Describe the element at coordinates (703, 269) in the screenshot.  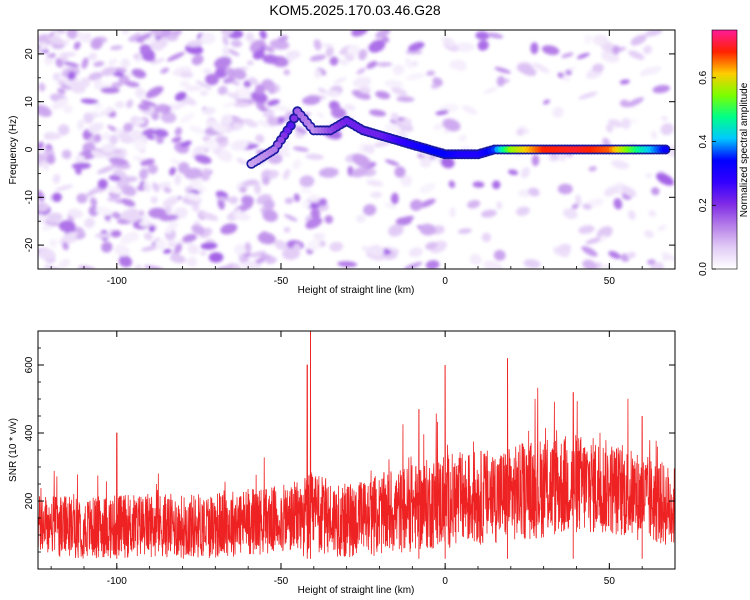
I see `colorbar-tick-label: 0.0` at that location.